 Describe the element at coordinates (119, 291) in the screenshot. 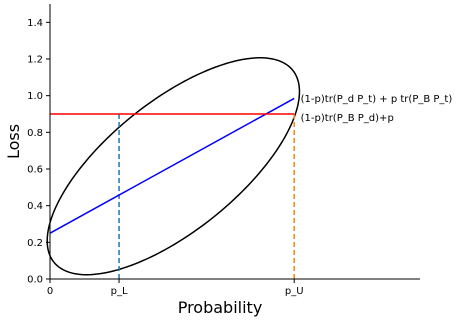

I see `x-tick-label-1: p_L` at that location.